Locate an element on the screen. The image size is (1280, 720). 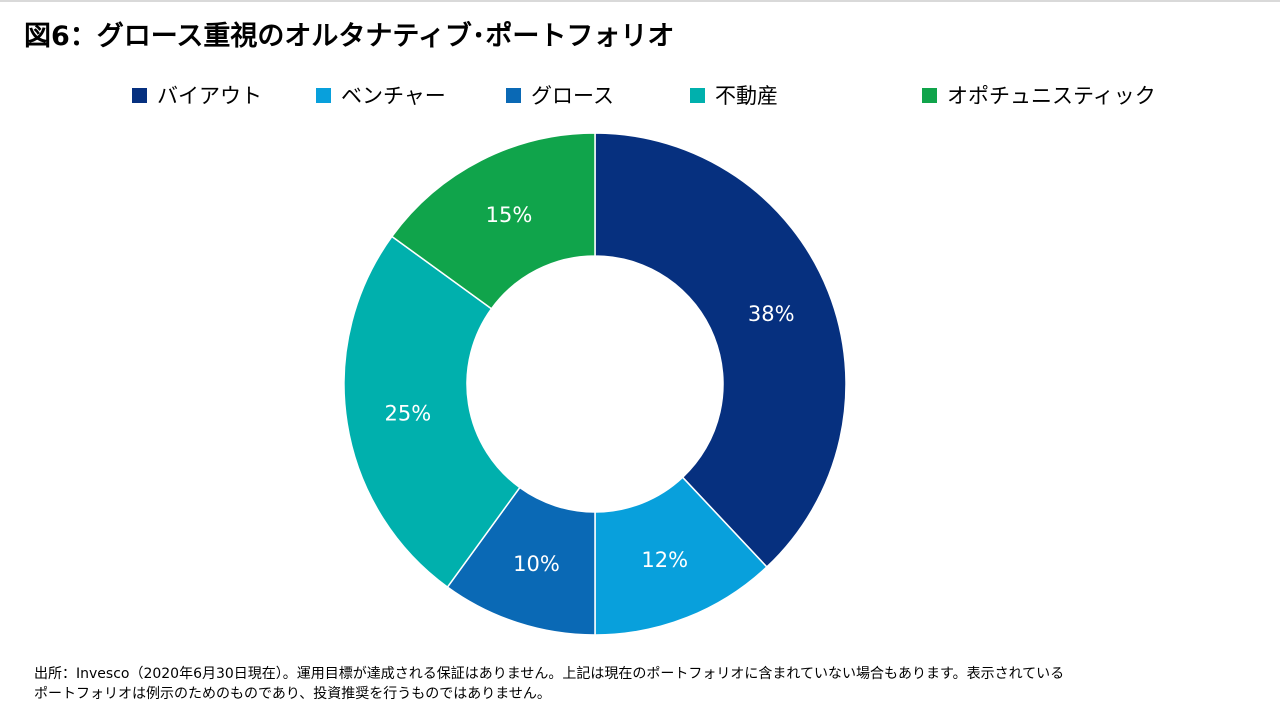
slice-value-label: 38% is located at coordinates (771, 314).